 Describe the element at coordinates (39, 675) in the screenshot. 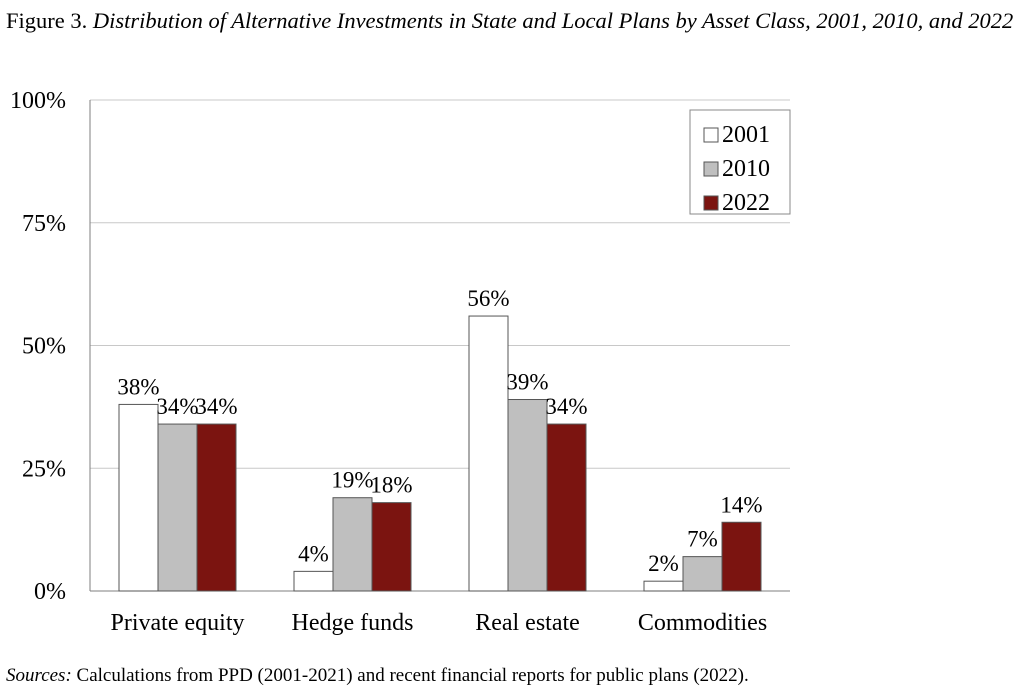

I see `sources-label: Sources:` at that location.